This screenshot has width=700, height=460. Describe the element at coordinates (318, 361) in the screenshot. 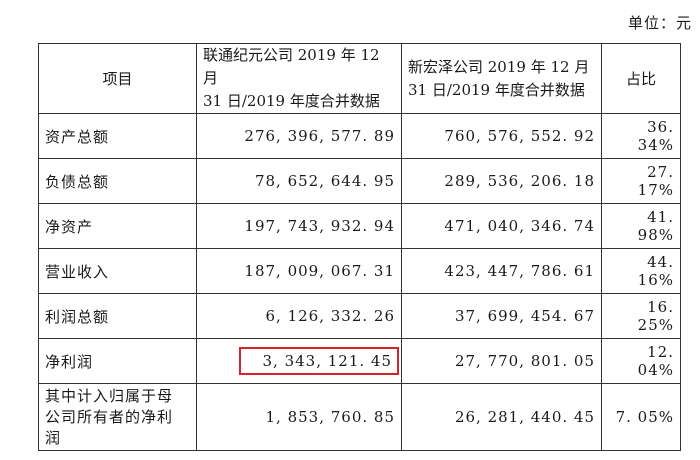

I see `highlighted-net-profit-value: 3, 343, 121. 45` at that location.